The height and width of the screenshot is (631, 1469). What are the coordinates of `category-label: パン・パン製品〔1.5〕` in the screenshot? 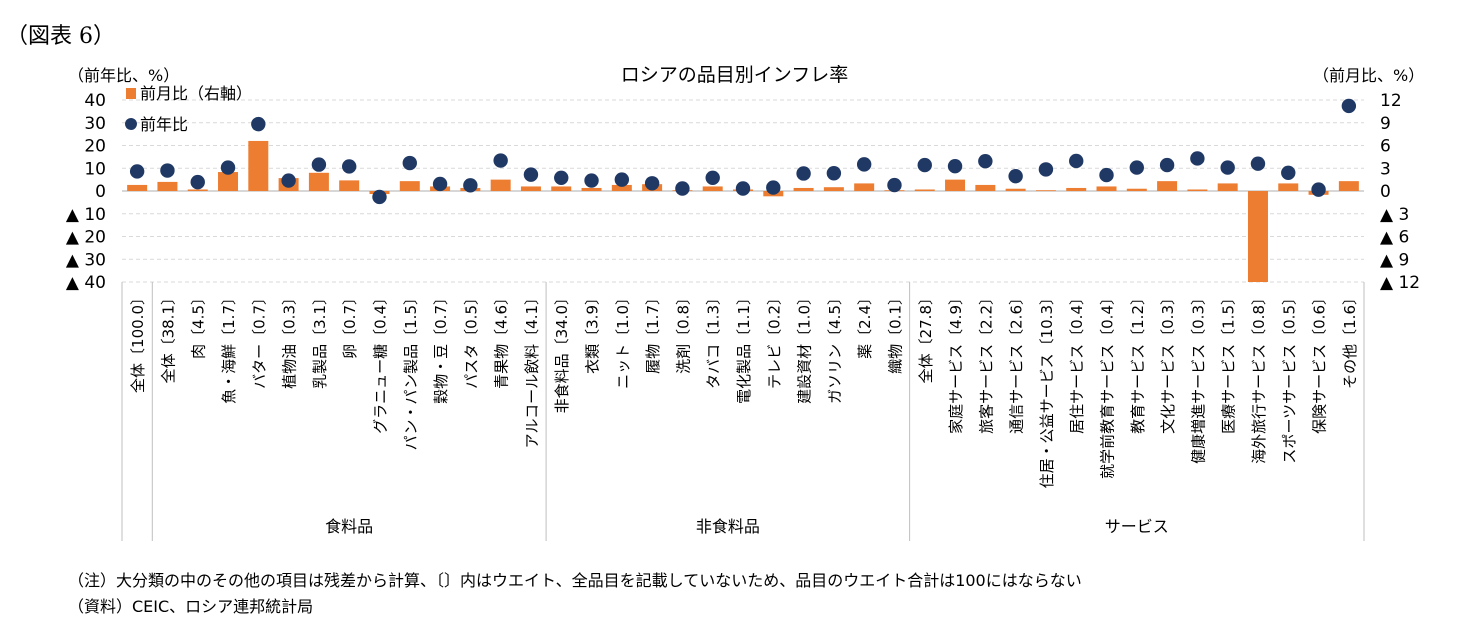 It's located at (411, 370).